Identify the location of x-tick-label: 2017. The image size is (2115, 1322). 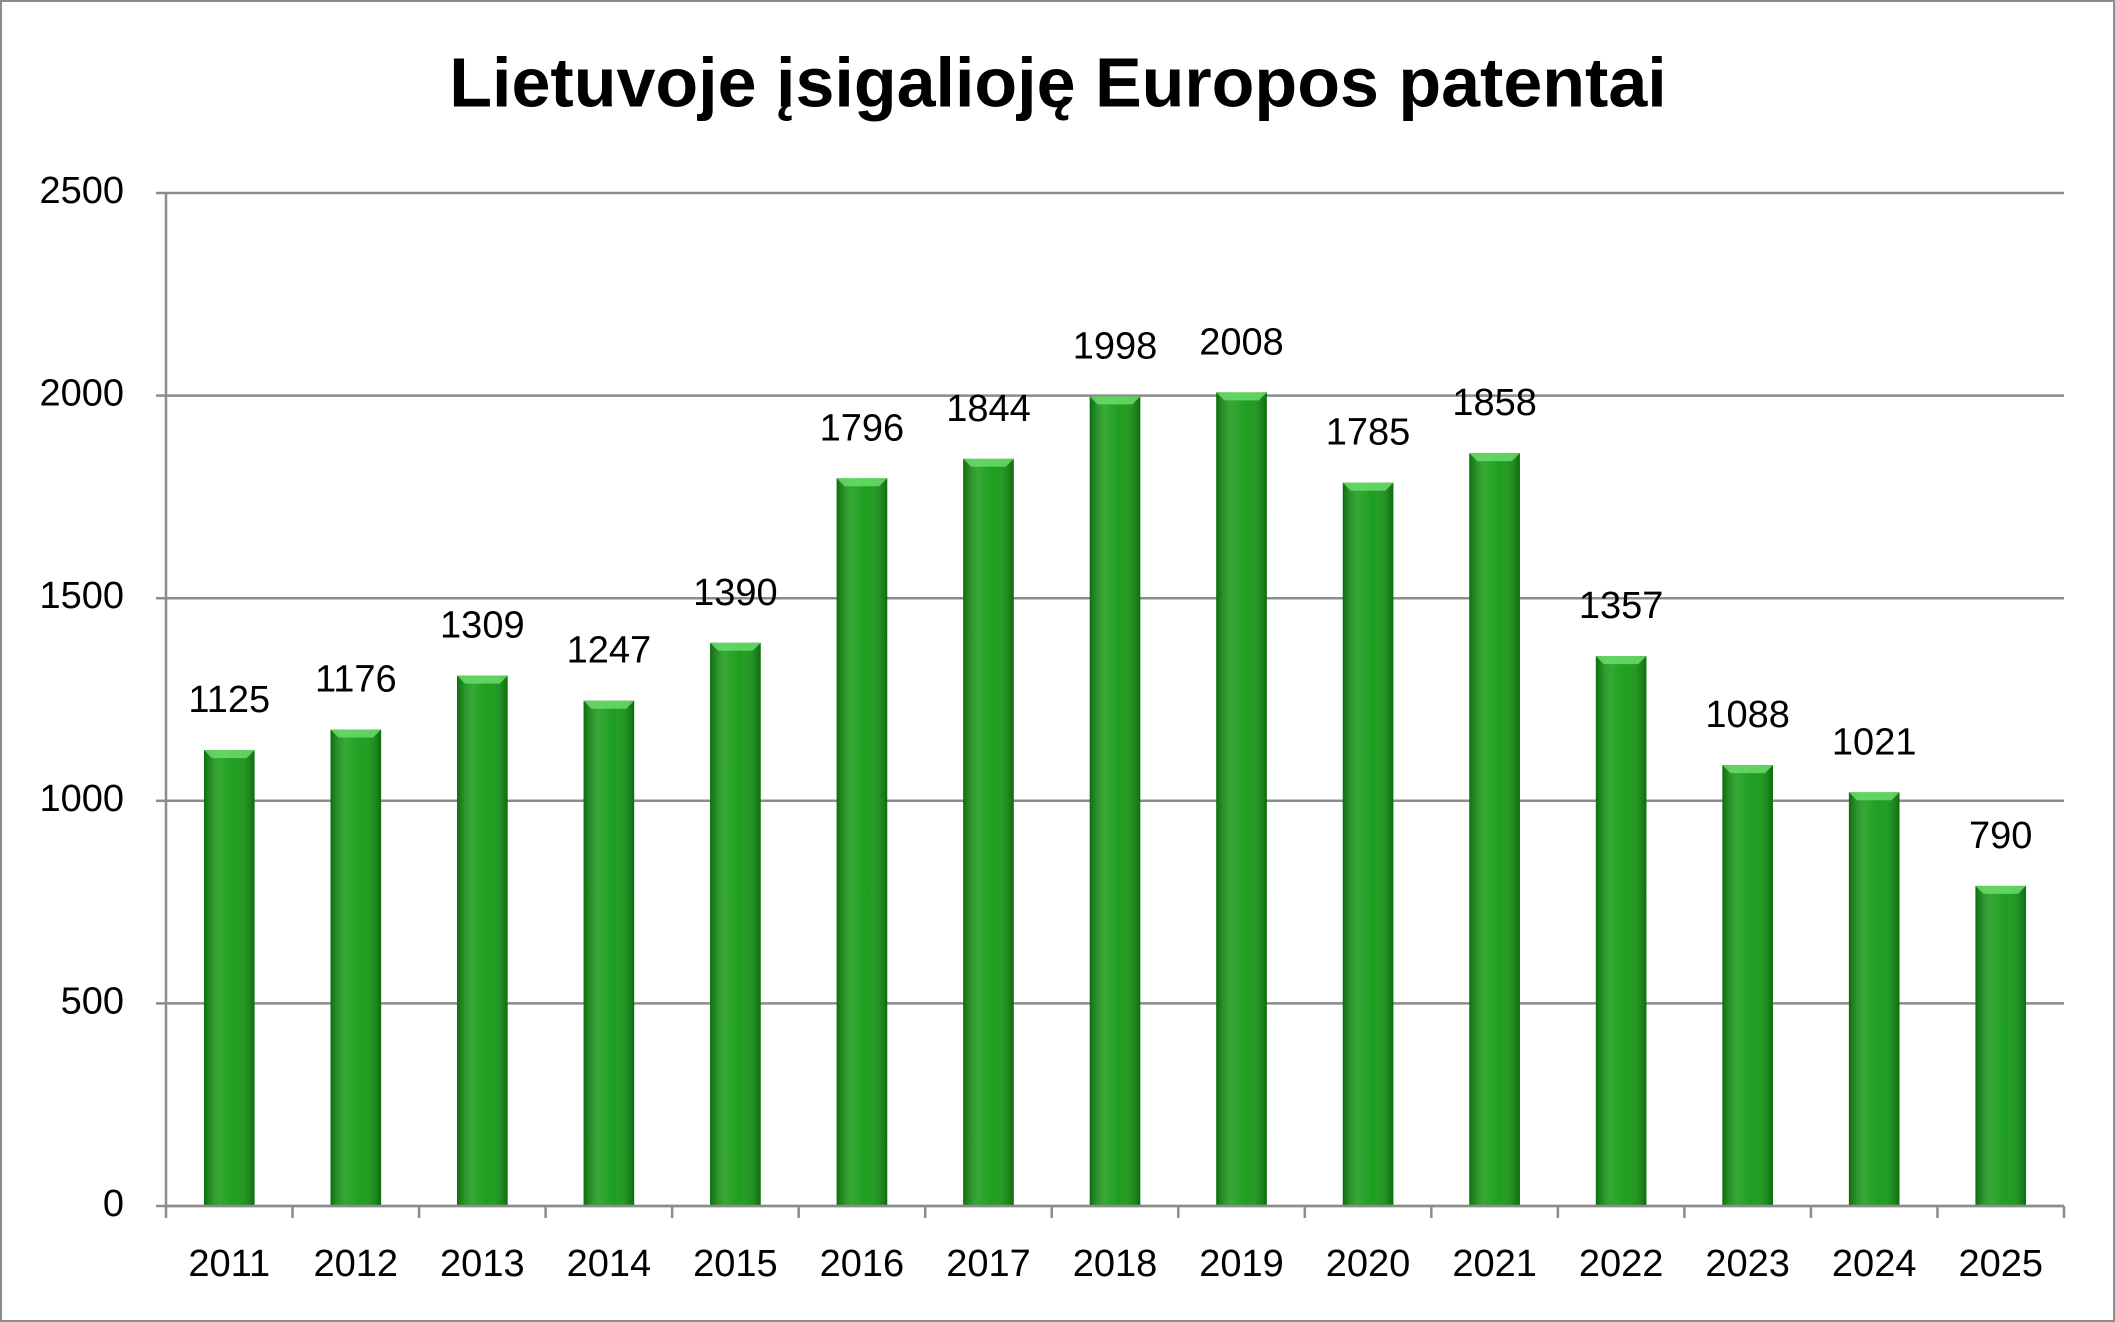
(988, 1264).